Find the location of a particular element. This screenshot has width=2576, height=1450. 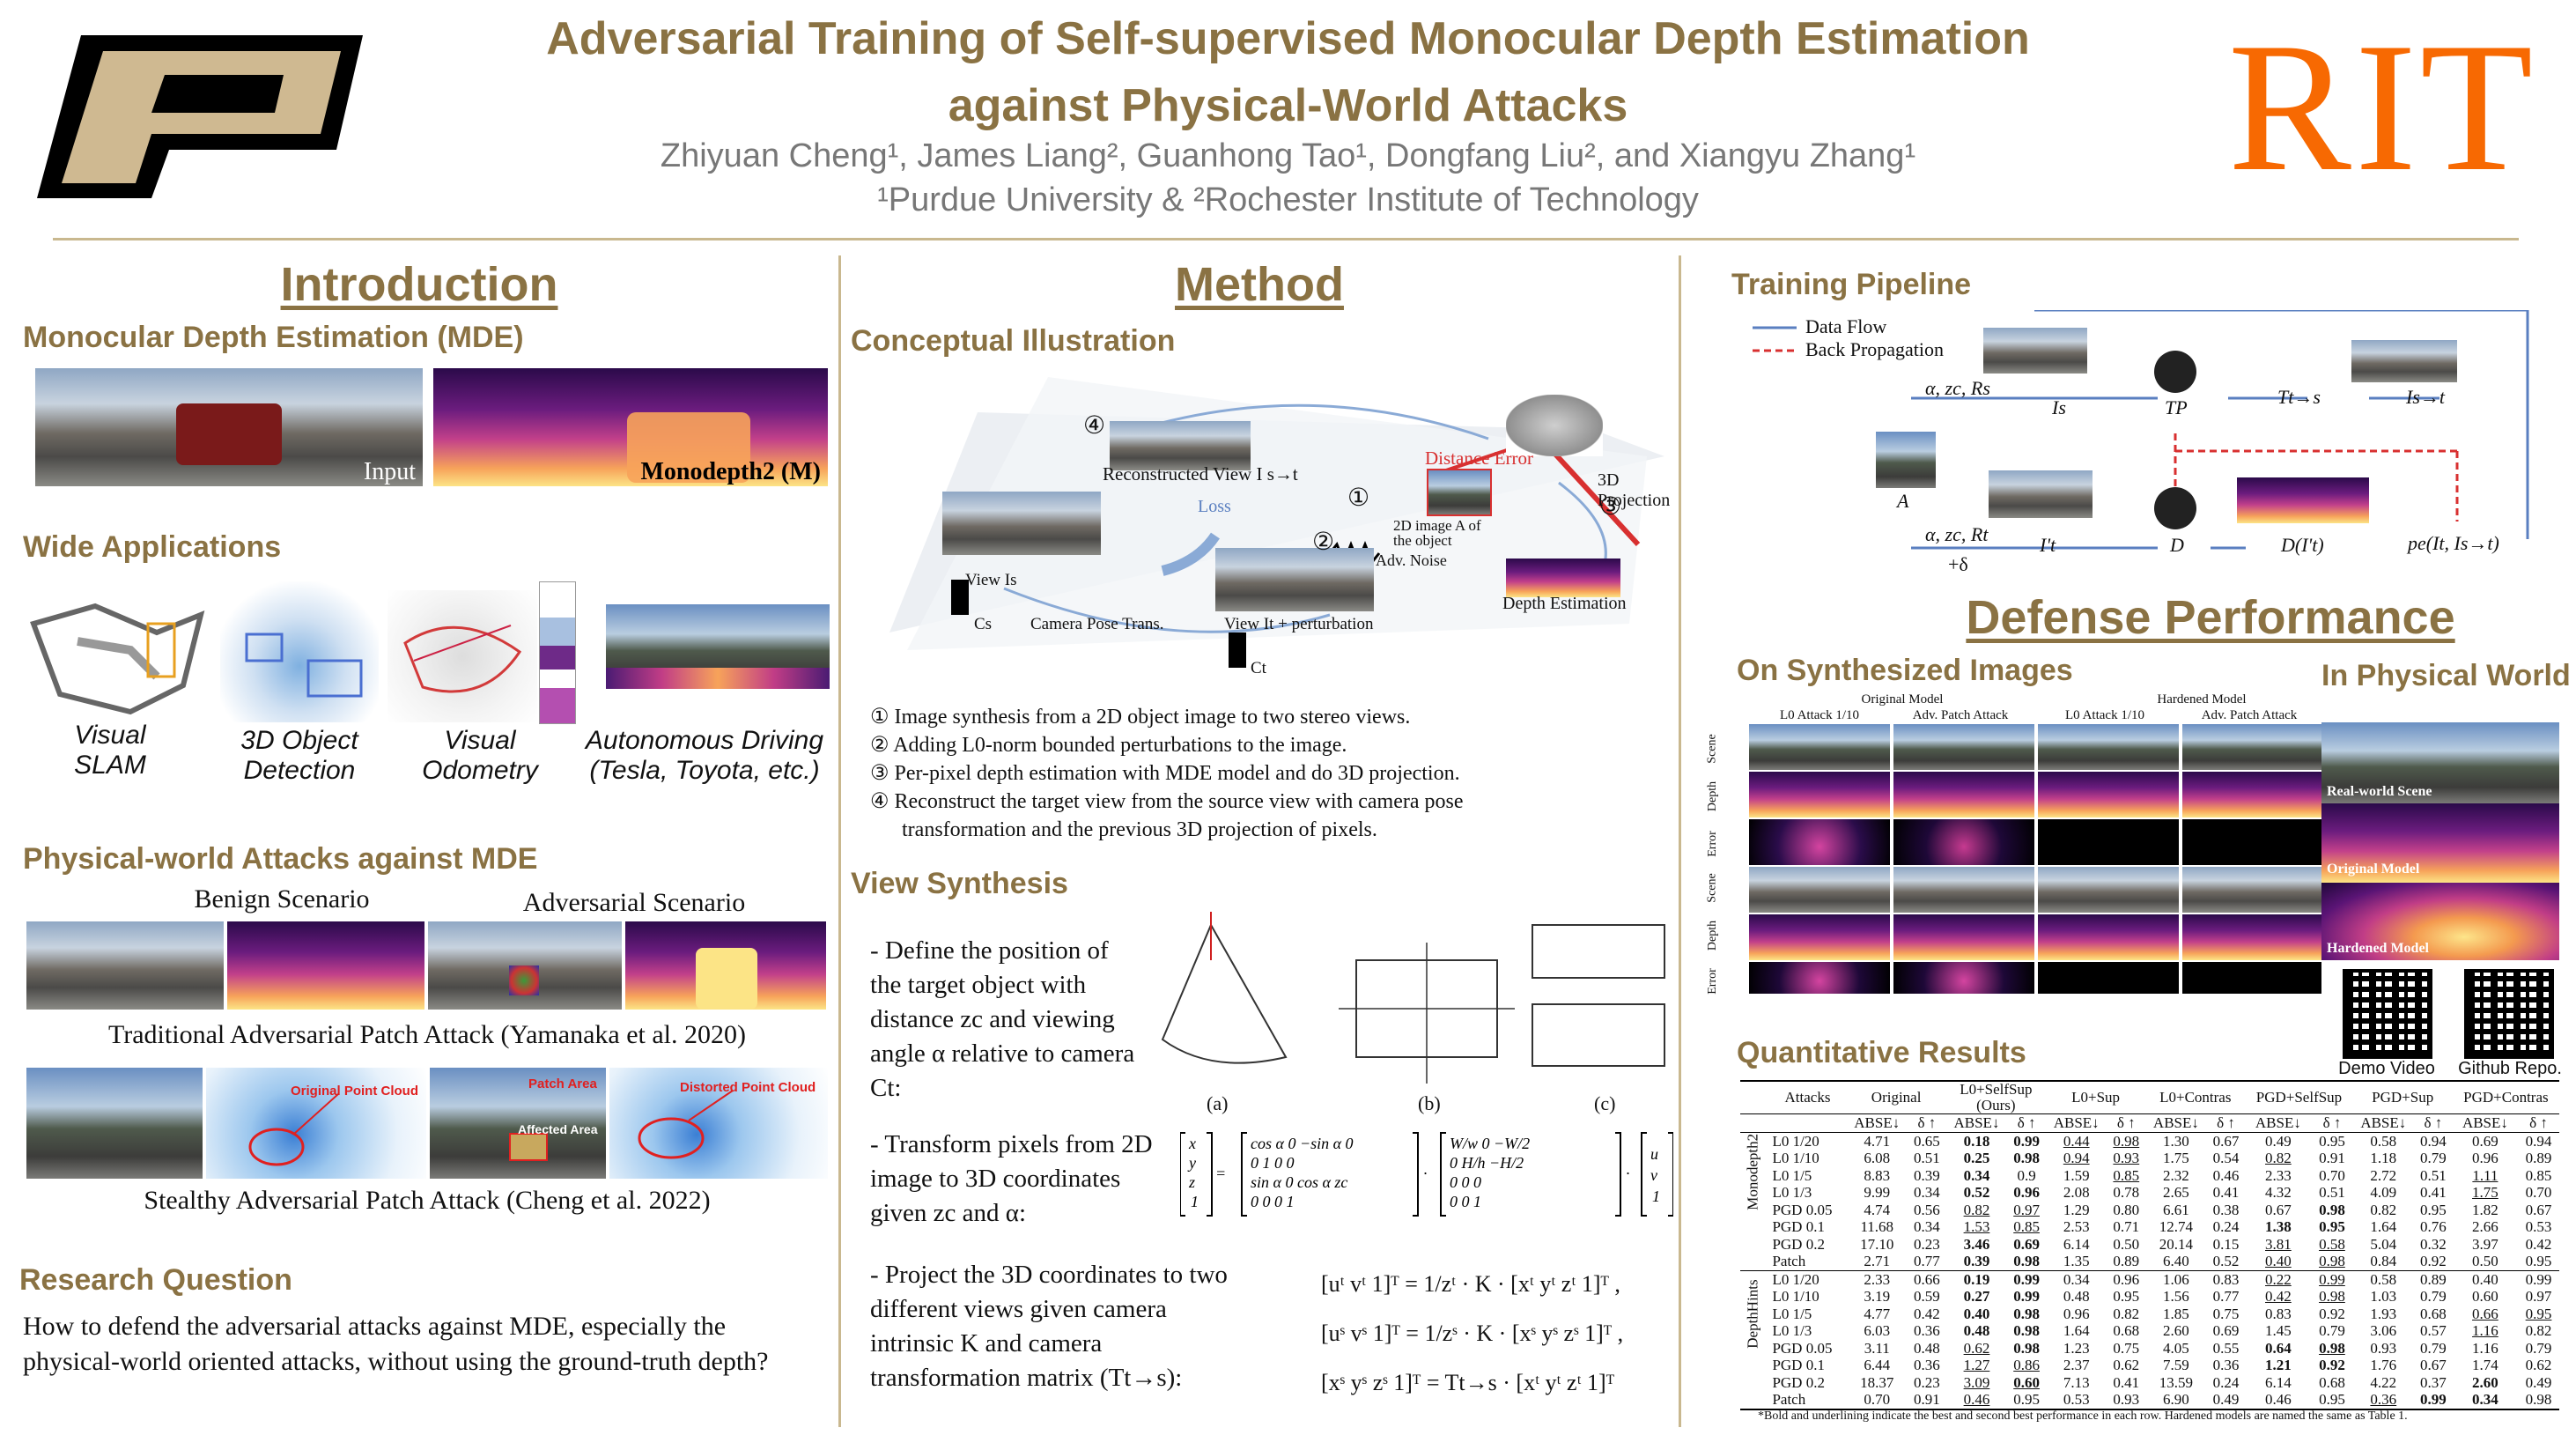

table-cell: 1.64 is located at coordinates (2076, 1330).